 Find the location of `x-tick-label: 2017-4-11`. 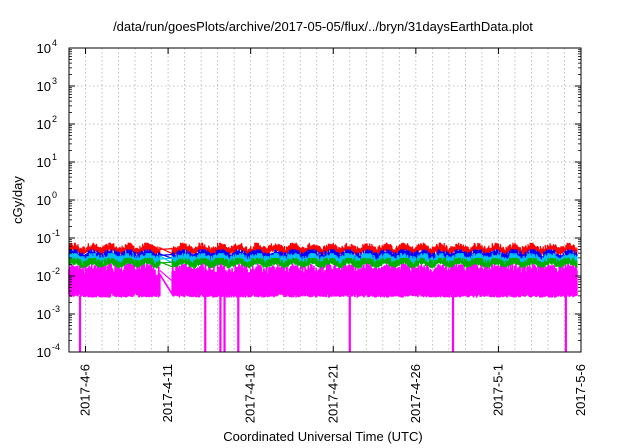

x-tick-label: 2017-4-11 is located at coordinates (167, 393).